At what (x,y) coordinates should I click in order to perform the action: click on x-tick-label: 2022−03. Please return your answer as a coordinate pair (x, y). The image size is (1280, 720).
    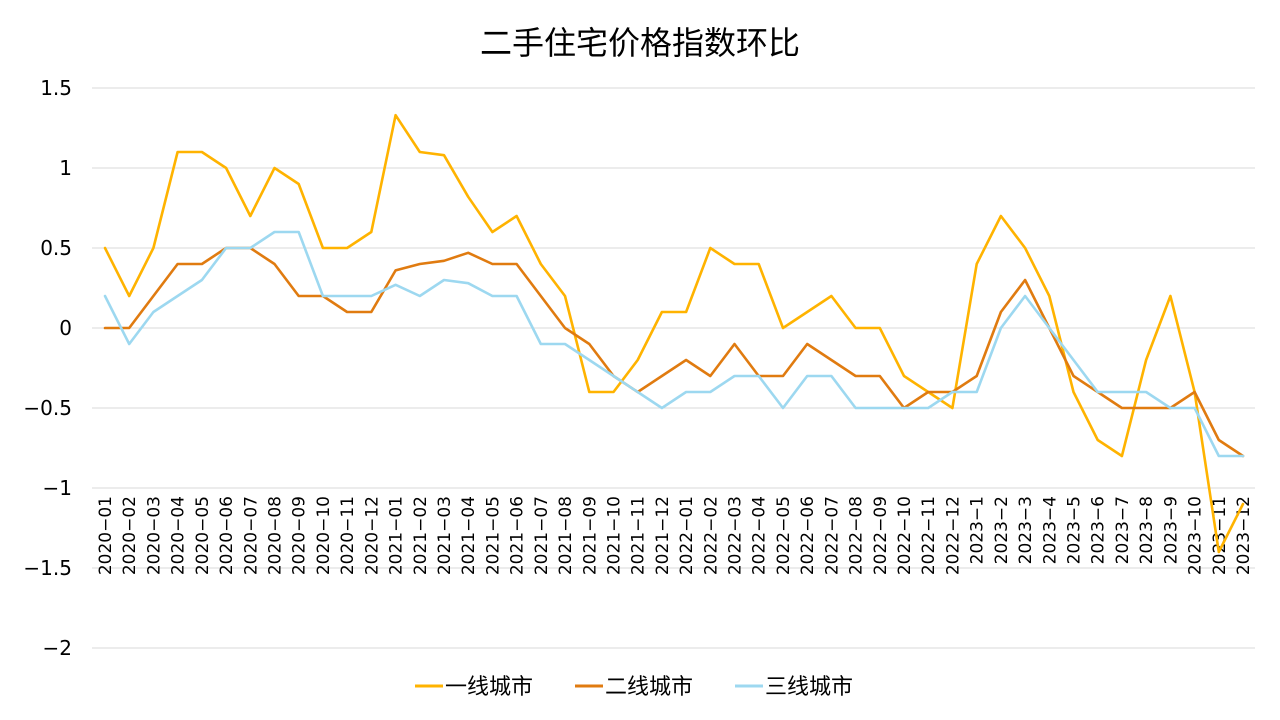
    Looking at the image, I should click on (736, 535).